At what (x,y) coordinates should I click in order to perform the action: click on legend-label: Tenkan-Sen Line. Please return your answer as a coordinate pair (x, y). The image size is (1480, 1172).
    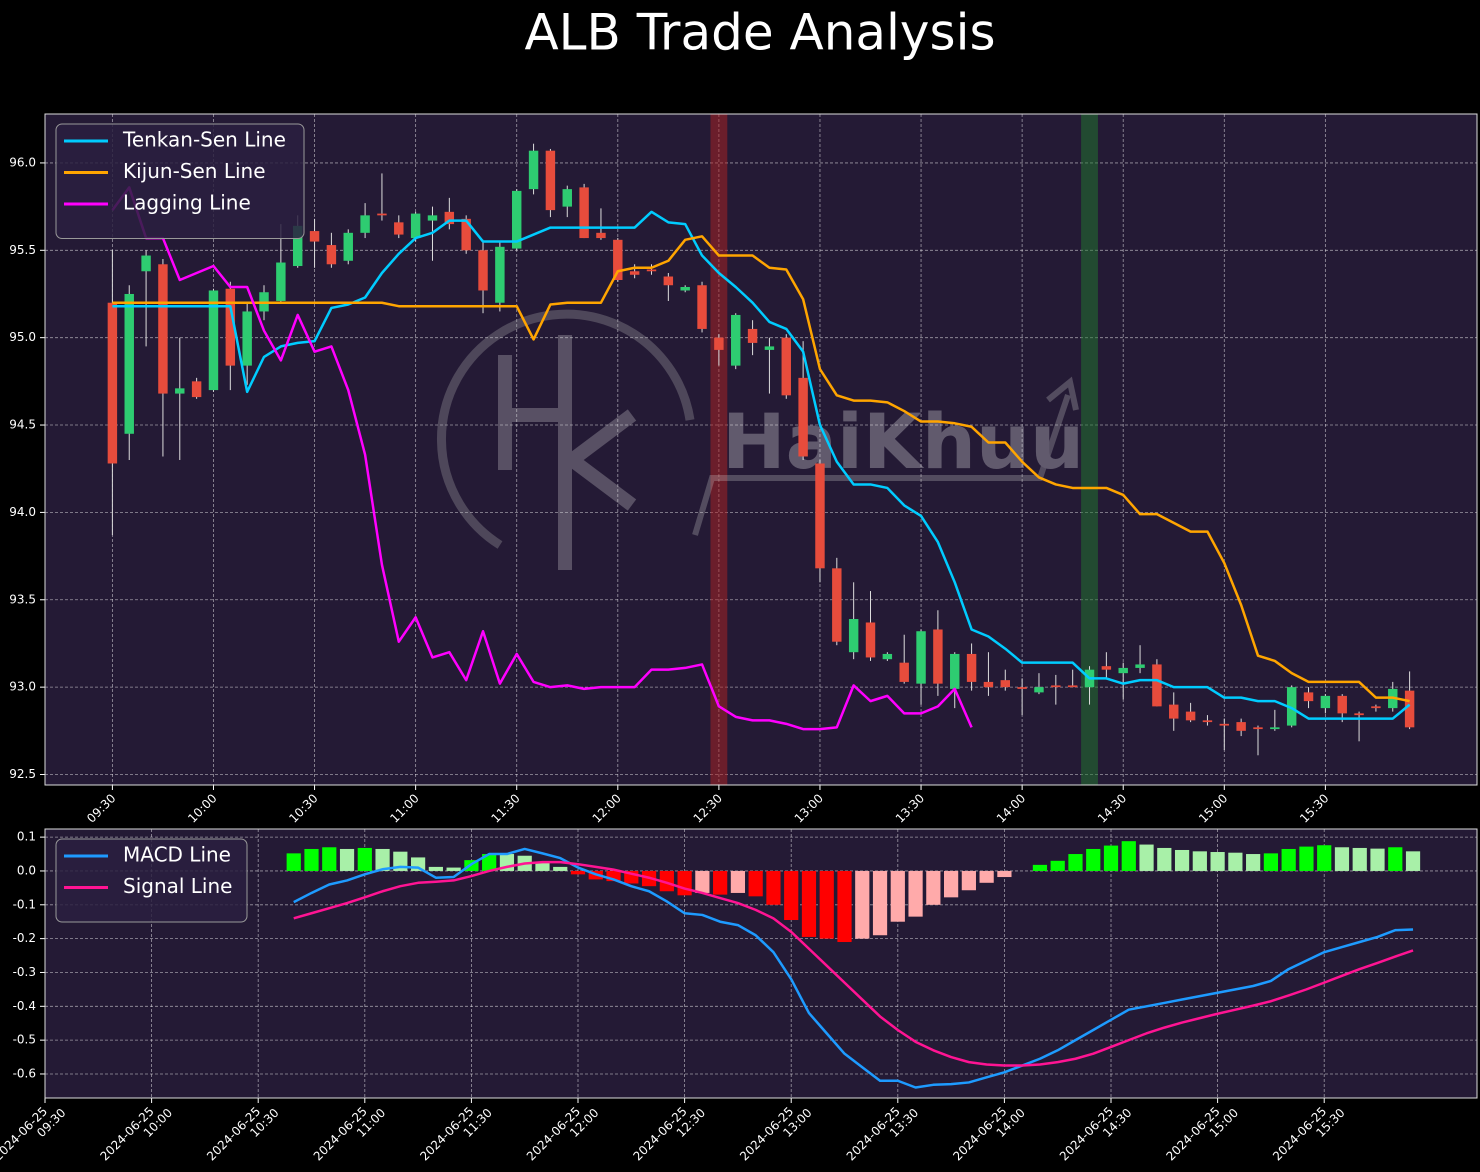
    Looking at the image, I should click on (204, 140).